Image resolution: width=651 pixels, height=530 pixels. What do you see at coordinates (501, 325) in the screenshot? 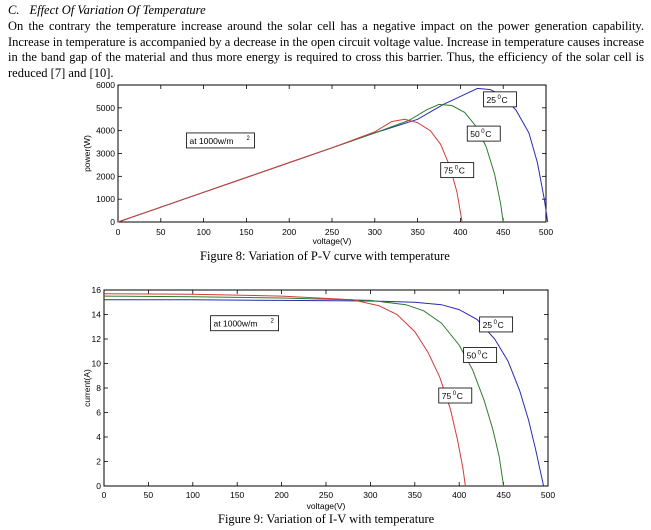
I see `chart2-series-25-unit: C` at bounding box center [501, 325].